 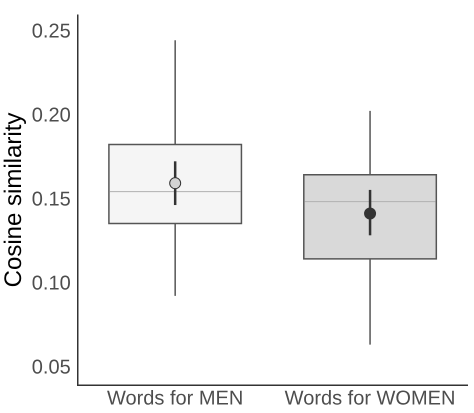 I want to click on y-tick-label: 0.05, so click(x=51, y=367).